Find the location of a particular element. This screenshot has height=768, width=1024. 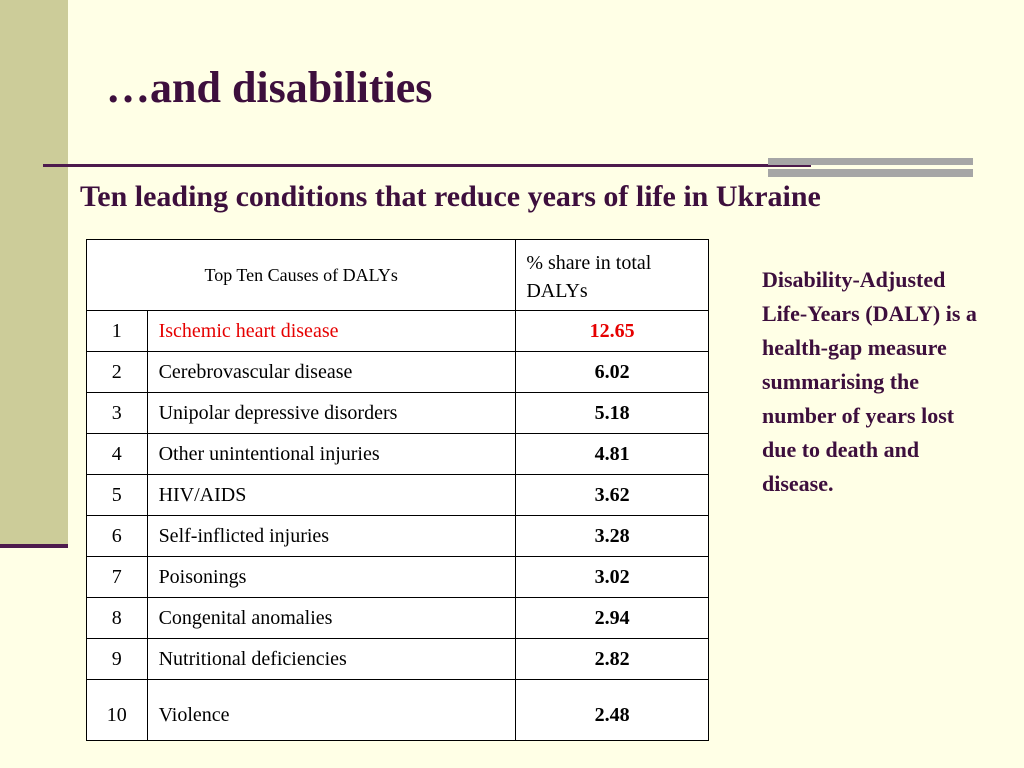

rank-cell: 9 is located at coordinates (117, 659).